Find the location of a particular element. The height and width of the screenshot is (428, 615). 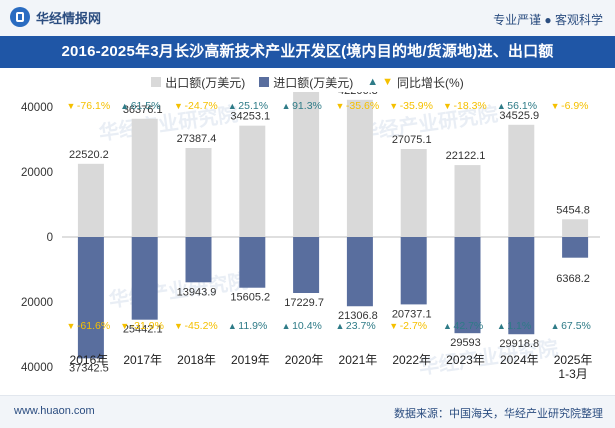

import-growth-label: 11.9% is located at coordinates (252, 326).